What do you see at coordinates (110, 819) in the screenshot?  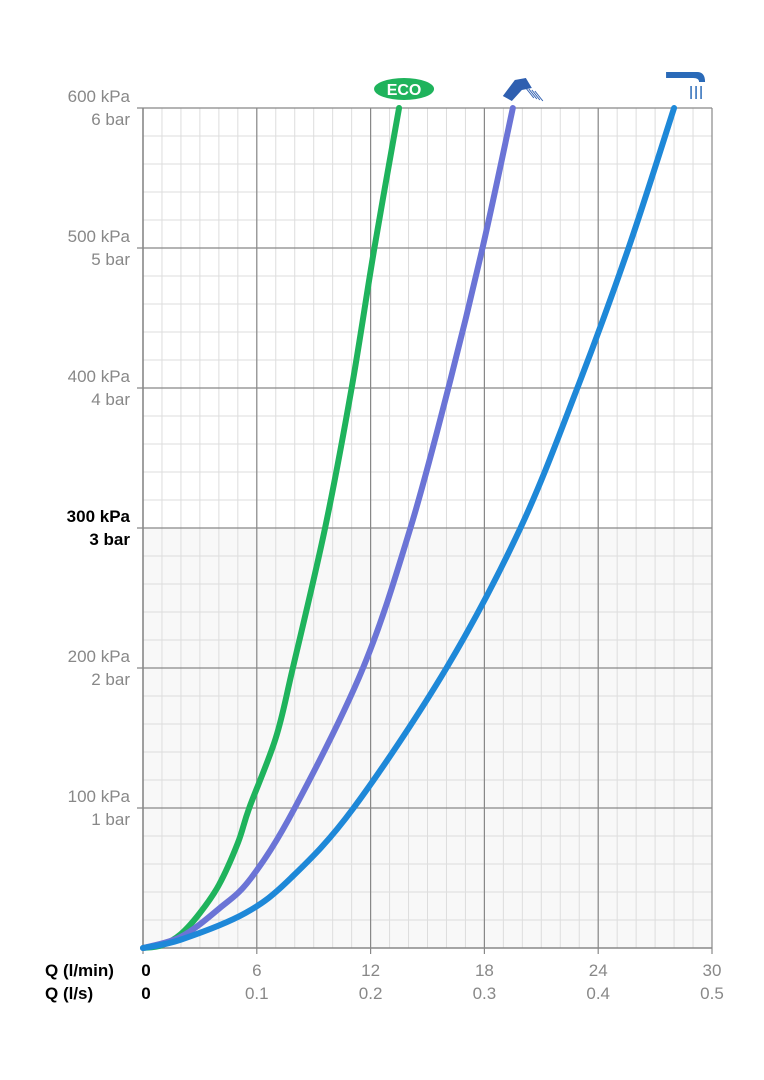 I see `y-tick-sublabel: 1 bar` at bounding box center [110, 819].